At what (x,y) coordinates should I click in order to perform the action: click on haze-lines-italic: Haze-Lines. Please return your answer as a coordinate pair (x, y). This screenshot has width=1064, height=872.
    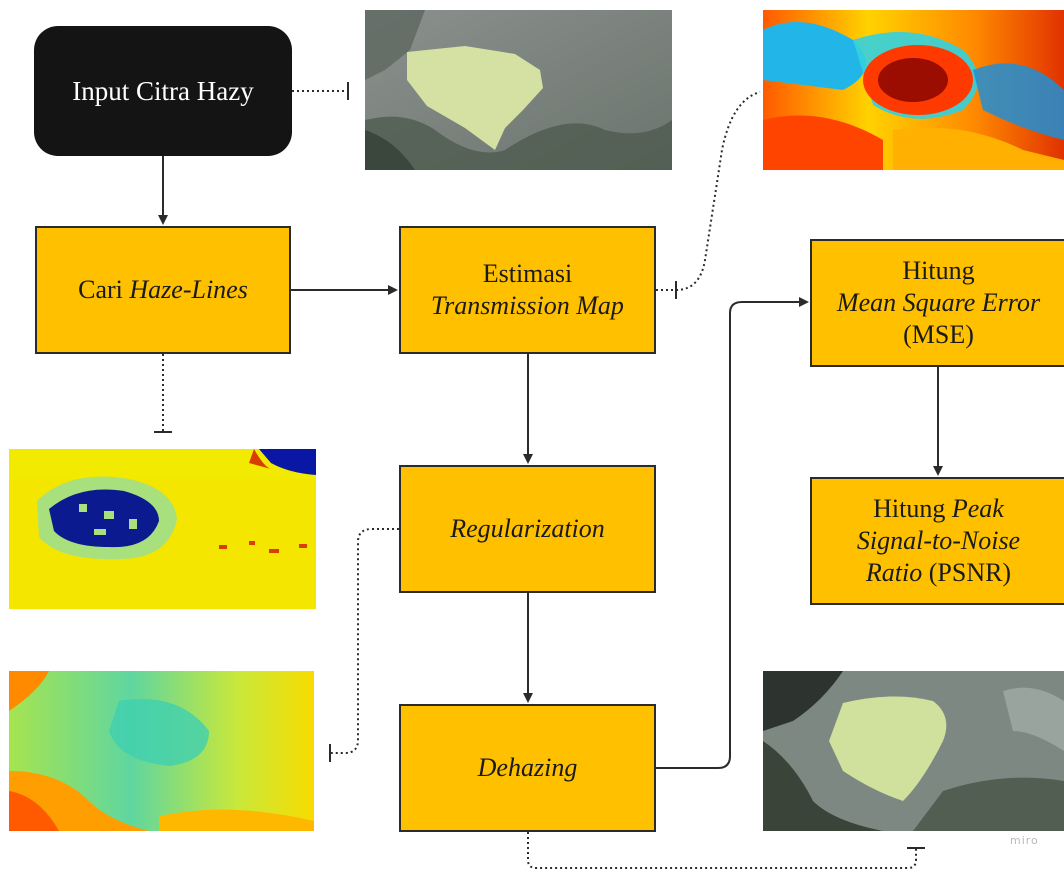
    Looking at the image, I should click on (188, 290).